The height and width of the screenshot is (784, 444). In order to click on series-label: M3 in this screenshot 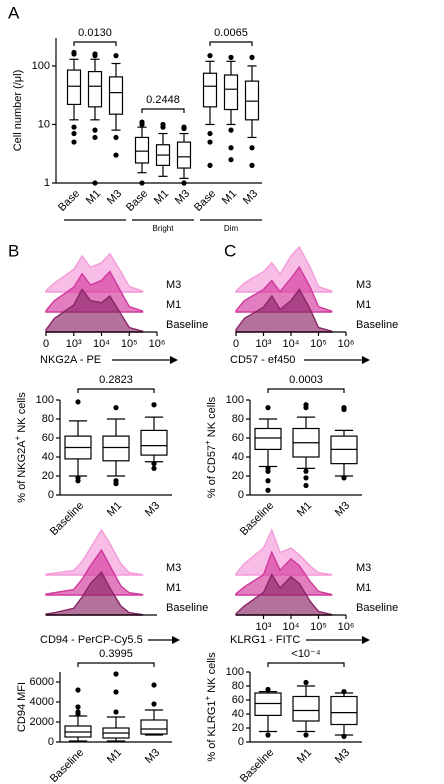, I will do `click(363, 568)`.